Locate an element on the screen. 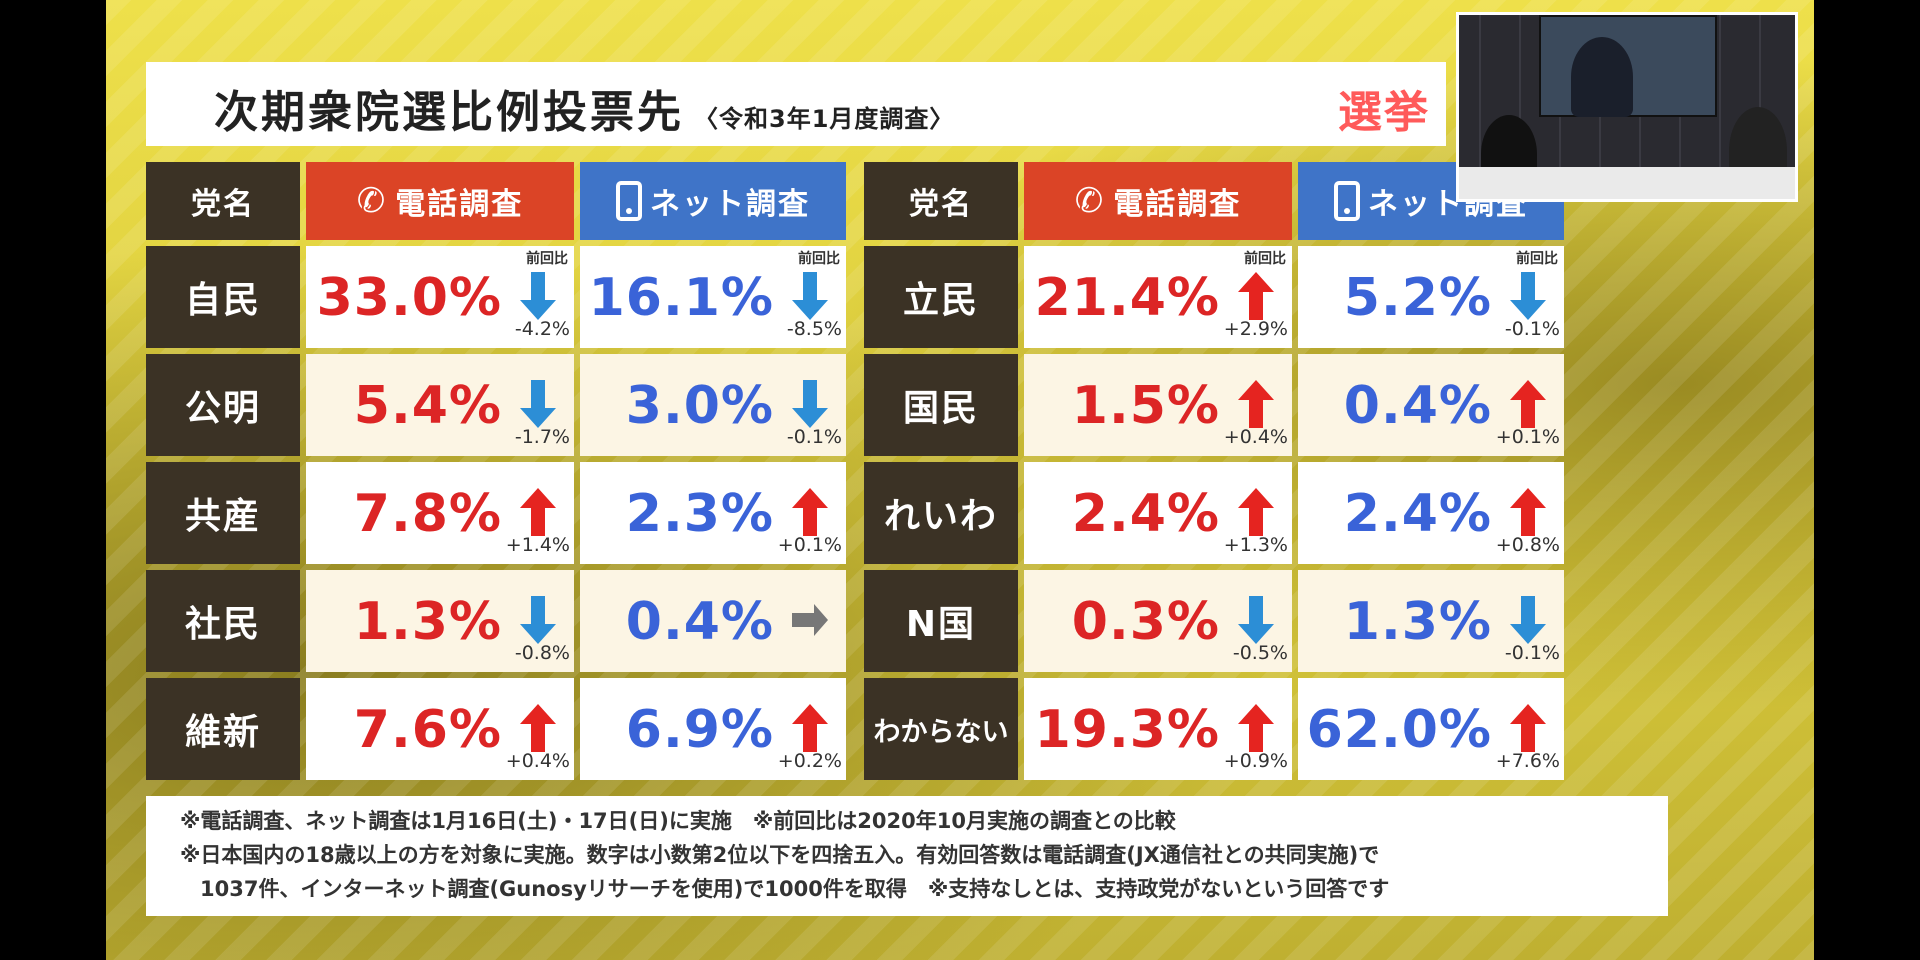 Image resolution: width=1920 pixels, height=960 pixels. party-name: 国民 is located at coordinates (941, 405).